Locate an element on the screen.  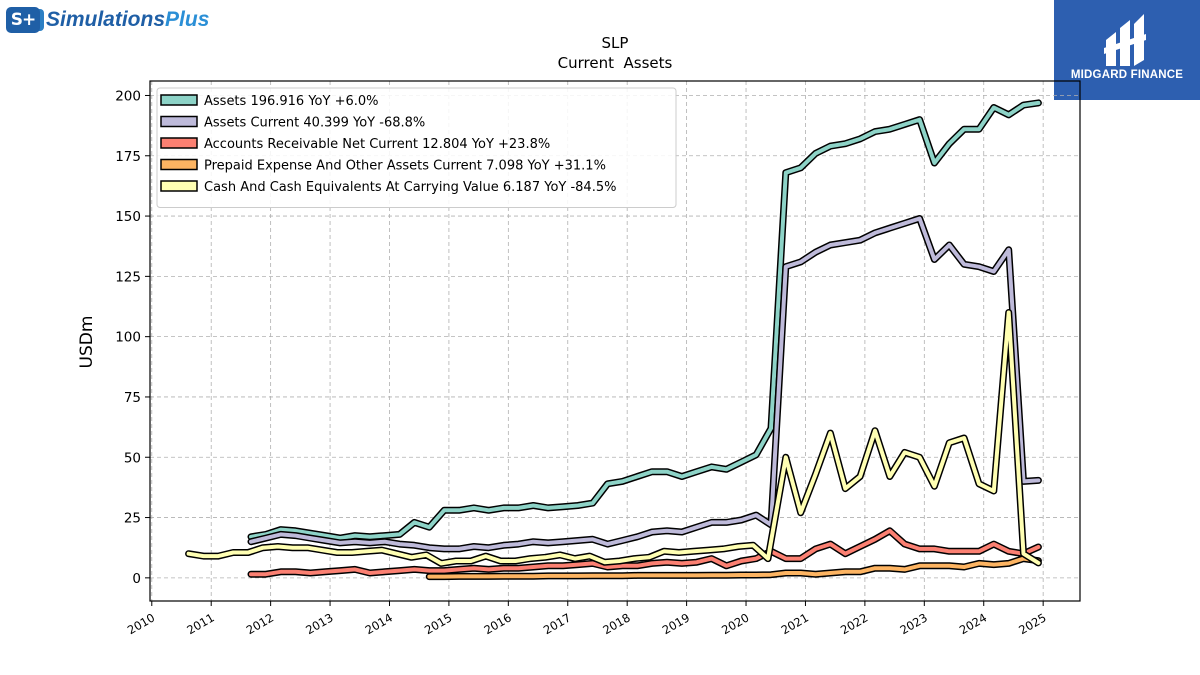
x-tick-label: 2012 is located at coordinates (260, 623).